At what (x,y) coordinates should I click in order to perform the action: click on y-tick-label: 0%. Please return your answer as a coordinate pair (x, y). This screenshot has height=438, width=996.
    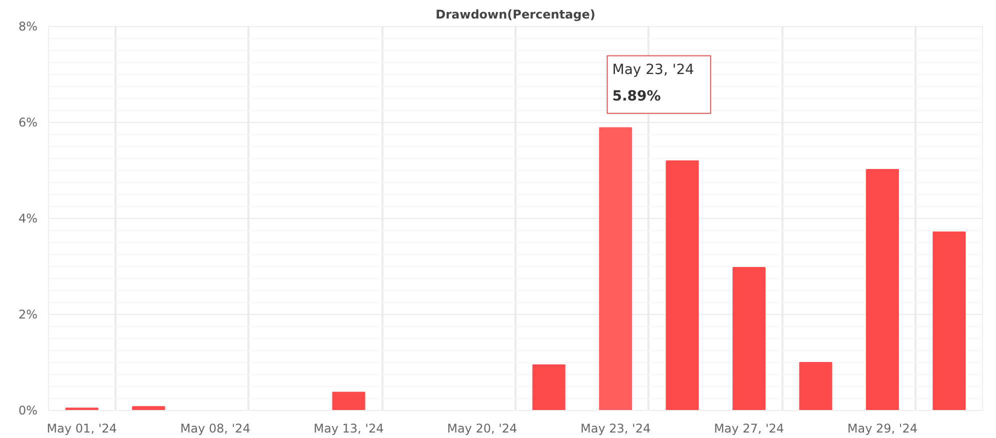
    Looking at the image, I should click on (28, 411).